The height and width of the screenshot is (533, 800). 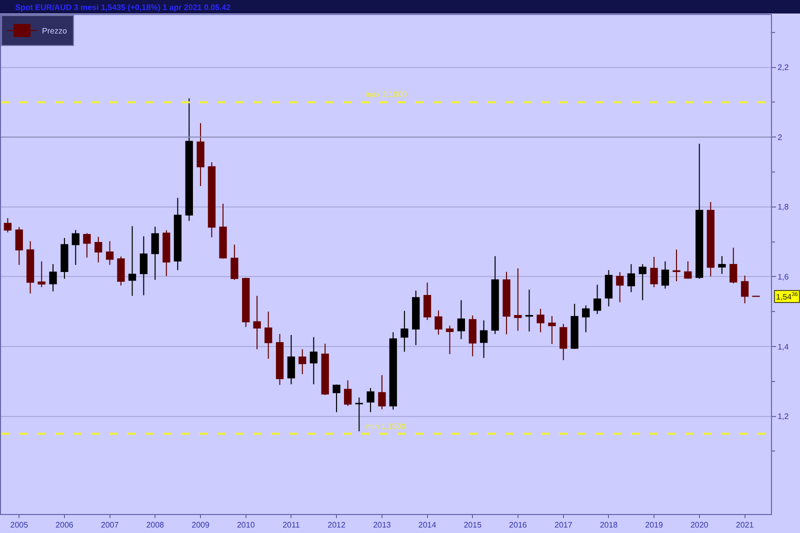 What do you see at coordinates (337, 525) in the screenshot?
I see `x-tick-label: 2012` at bounding box center [337, 525].